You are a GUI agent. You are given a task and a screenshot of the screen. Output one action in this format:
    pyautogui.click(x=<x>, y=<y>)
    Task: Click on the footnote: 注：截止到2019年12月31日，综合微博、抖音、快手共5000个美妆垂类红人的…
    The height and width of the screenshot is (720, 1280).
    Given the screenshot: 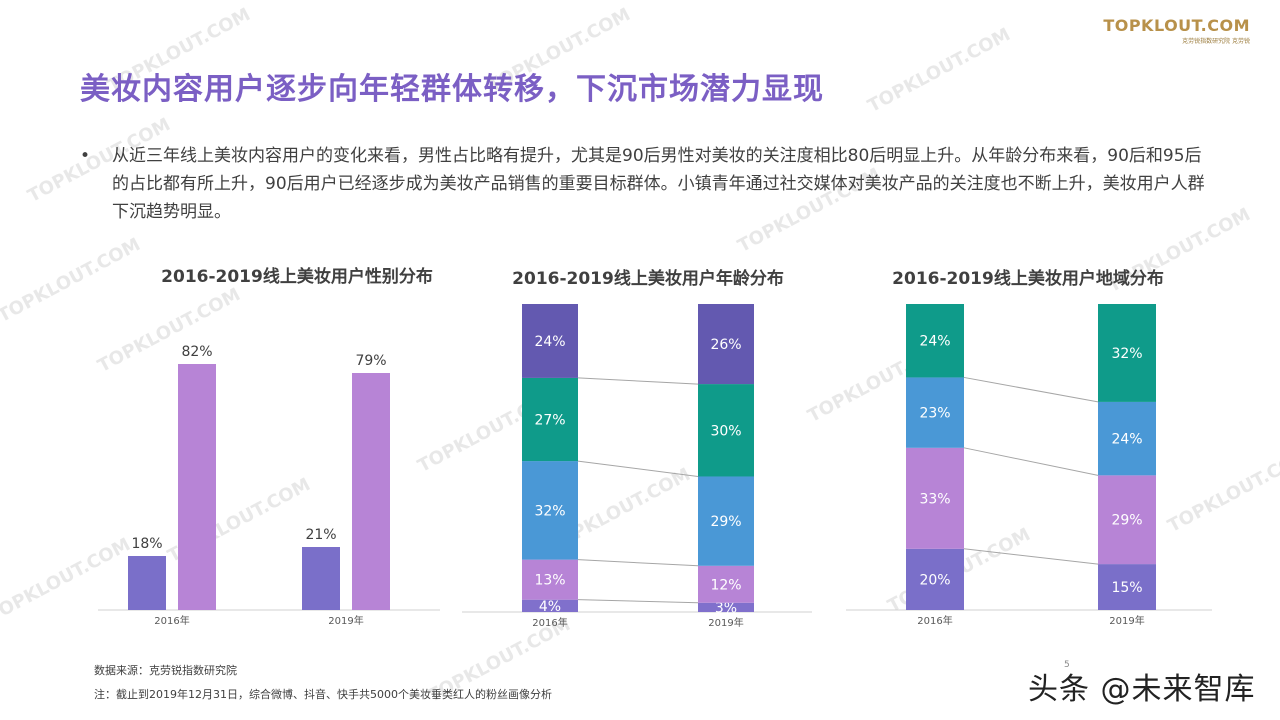 What is the action you would take?
    pyautogui.click(x=323, y=694)
    